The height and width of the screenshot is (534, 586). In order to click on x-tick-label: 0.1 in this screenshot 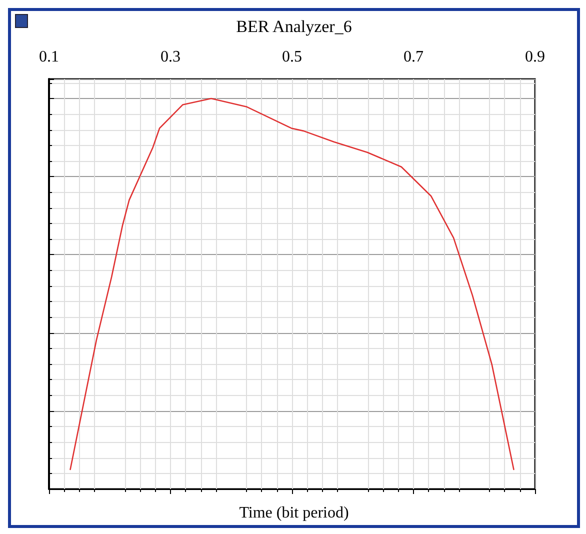, I will do `click(49, 57)`.